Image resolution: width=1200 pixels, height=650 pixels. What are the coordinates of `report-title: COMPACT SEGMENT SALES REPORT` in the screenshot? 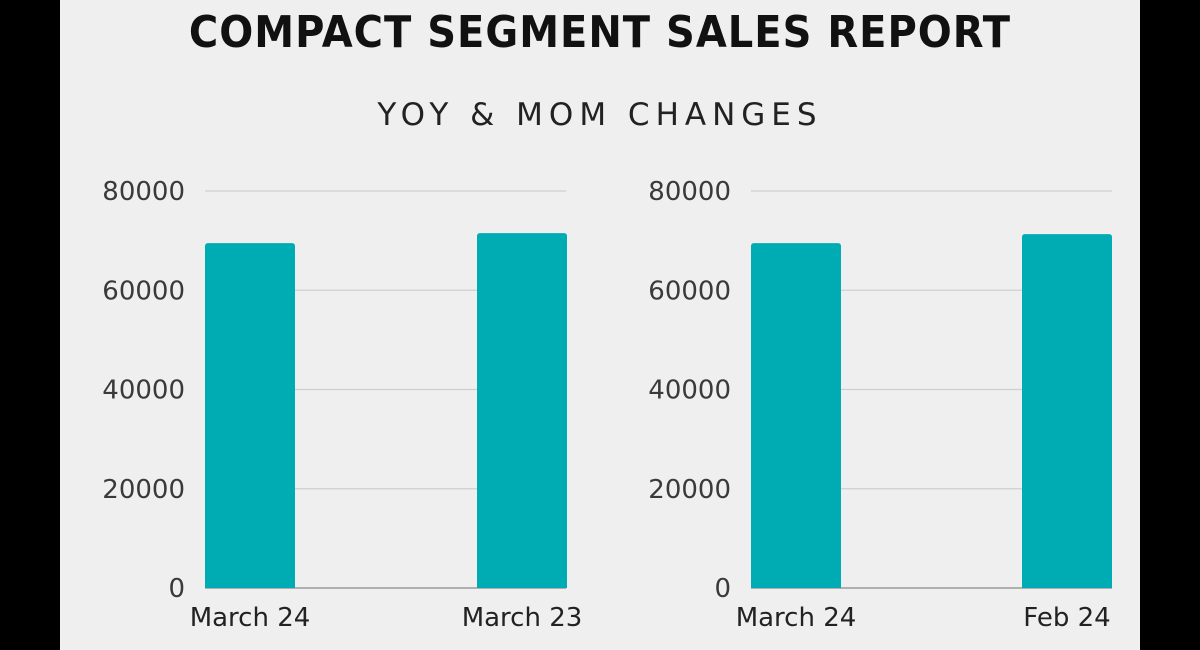 It's located at (600, 33).